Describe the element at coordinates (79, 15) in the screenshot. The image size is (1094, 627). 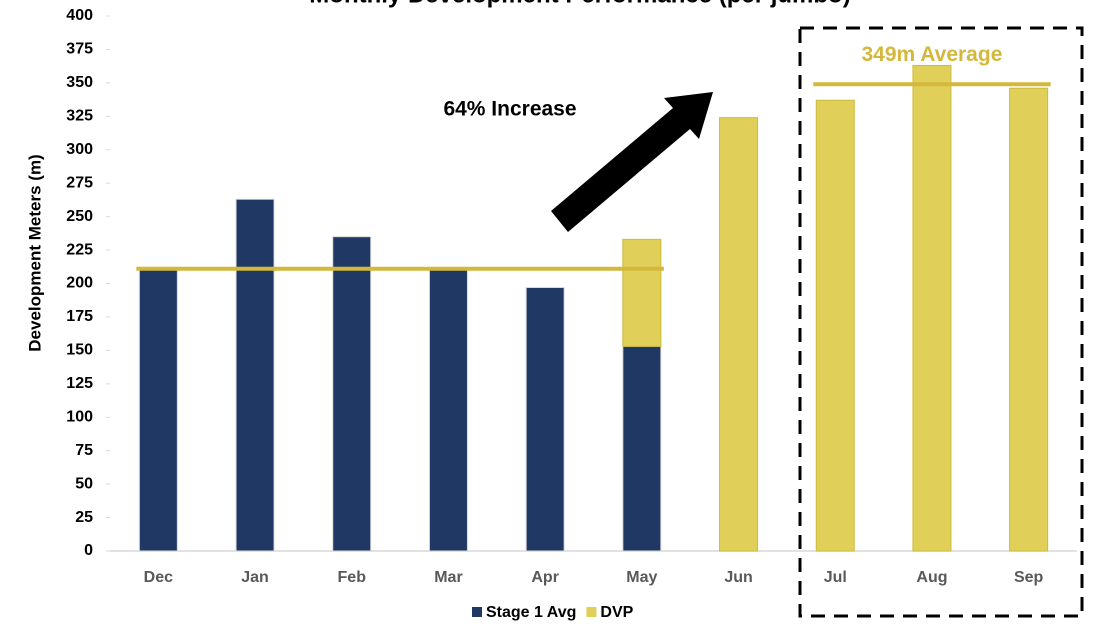
I see `y-tick-label: 400` at that location.